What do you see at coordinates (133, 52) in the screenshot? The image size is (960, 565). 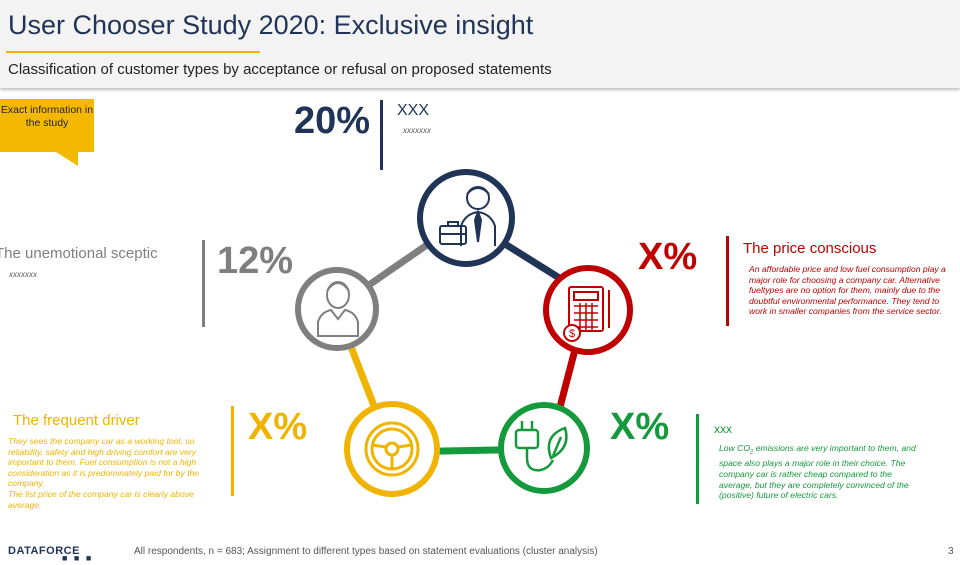 I see `title-underline` at bounding box center [133, 52].